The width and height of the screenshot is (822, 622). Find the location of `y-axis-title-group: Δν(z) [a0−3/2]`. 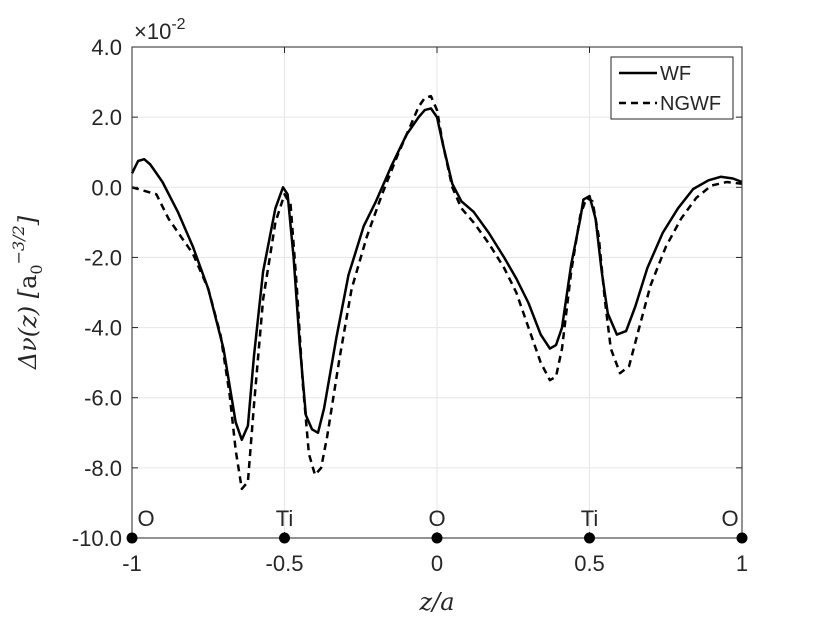

y-axis-title-group: Δν(z) [a0−3/2] is located at coordinates (27, 292).